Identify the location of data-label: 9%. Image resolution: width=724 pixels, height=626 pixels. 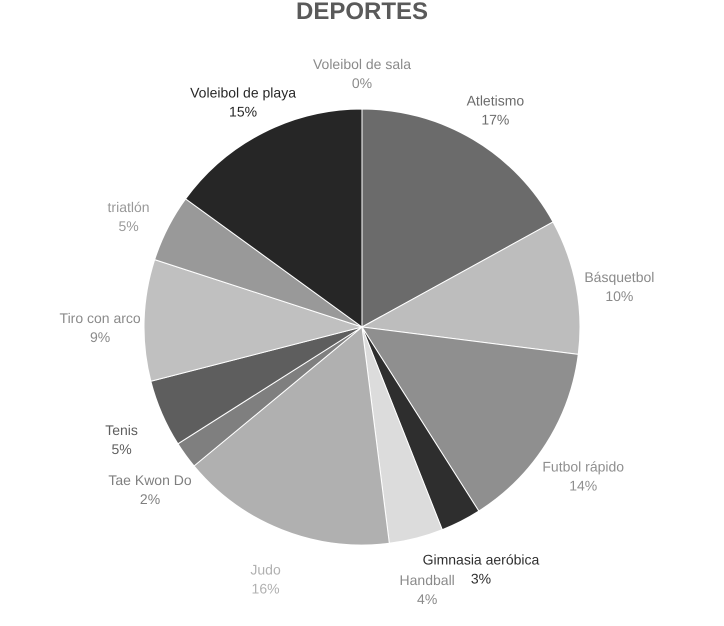
(100, 336).